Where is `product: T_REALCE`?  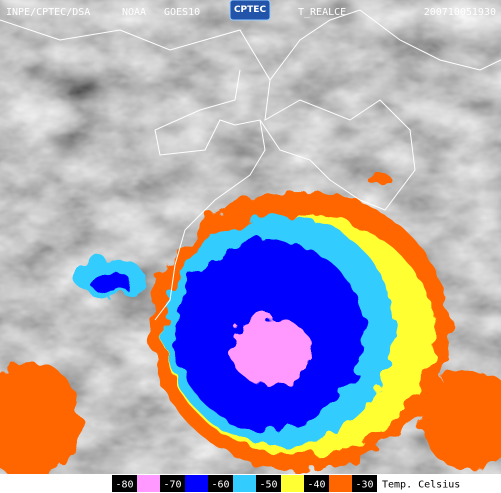 product: T_REALCE is located at coordinates (322, 12).